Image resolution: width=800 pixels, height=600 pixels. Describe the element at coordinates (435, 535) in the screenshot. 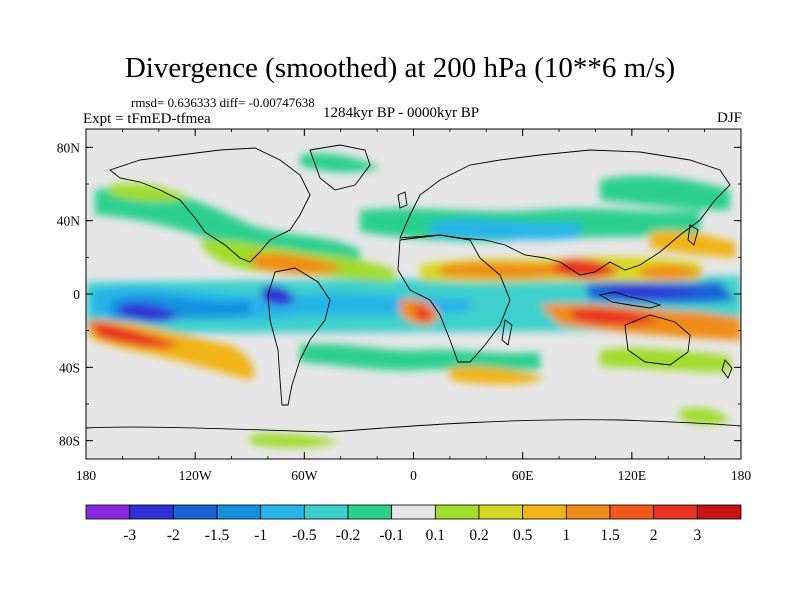

I see `colorbar-label: 0.1` at that location.